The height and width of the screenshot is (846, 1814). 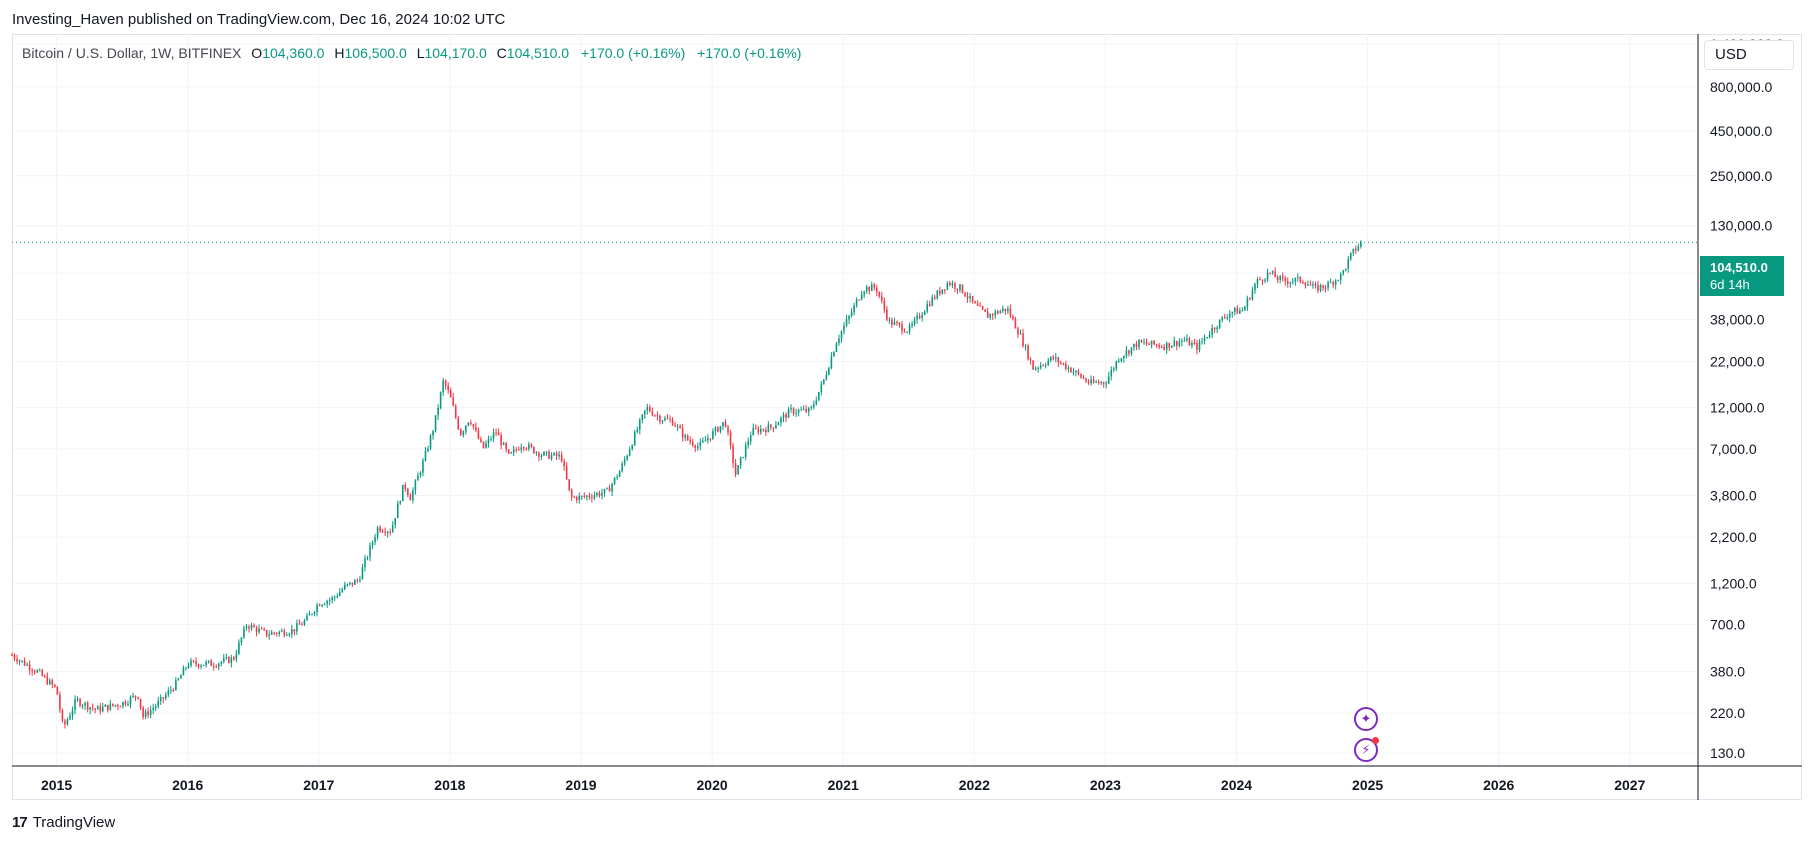 I want to click on tradingview-logo: 17 TradingView, so click(x=63, y=822).